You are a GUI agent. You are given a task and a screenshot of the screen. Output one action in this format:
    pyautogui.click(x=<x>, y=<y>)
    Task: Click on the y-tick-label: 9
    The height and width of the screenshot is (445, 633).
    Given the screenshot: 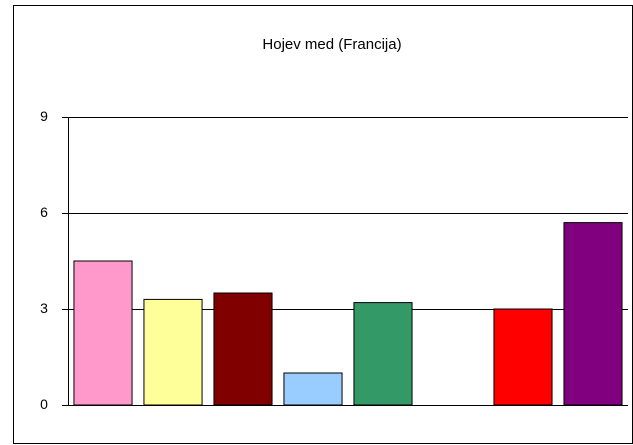 What is the action you would take?
    pyautogui.click(x=44, y=116)
    